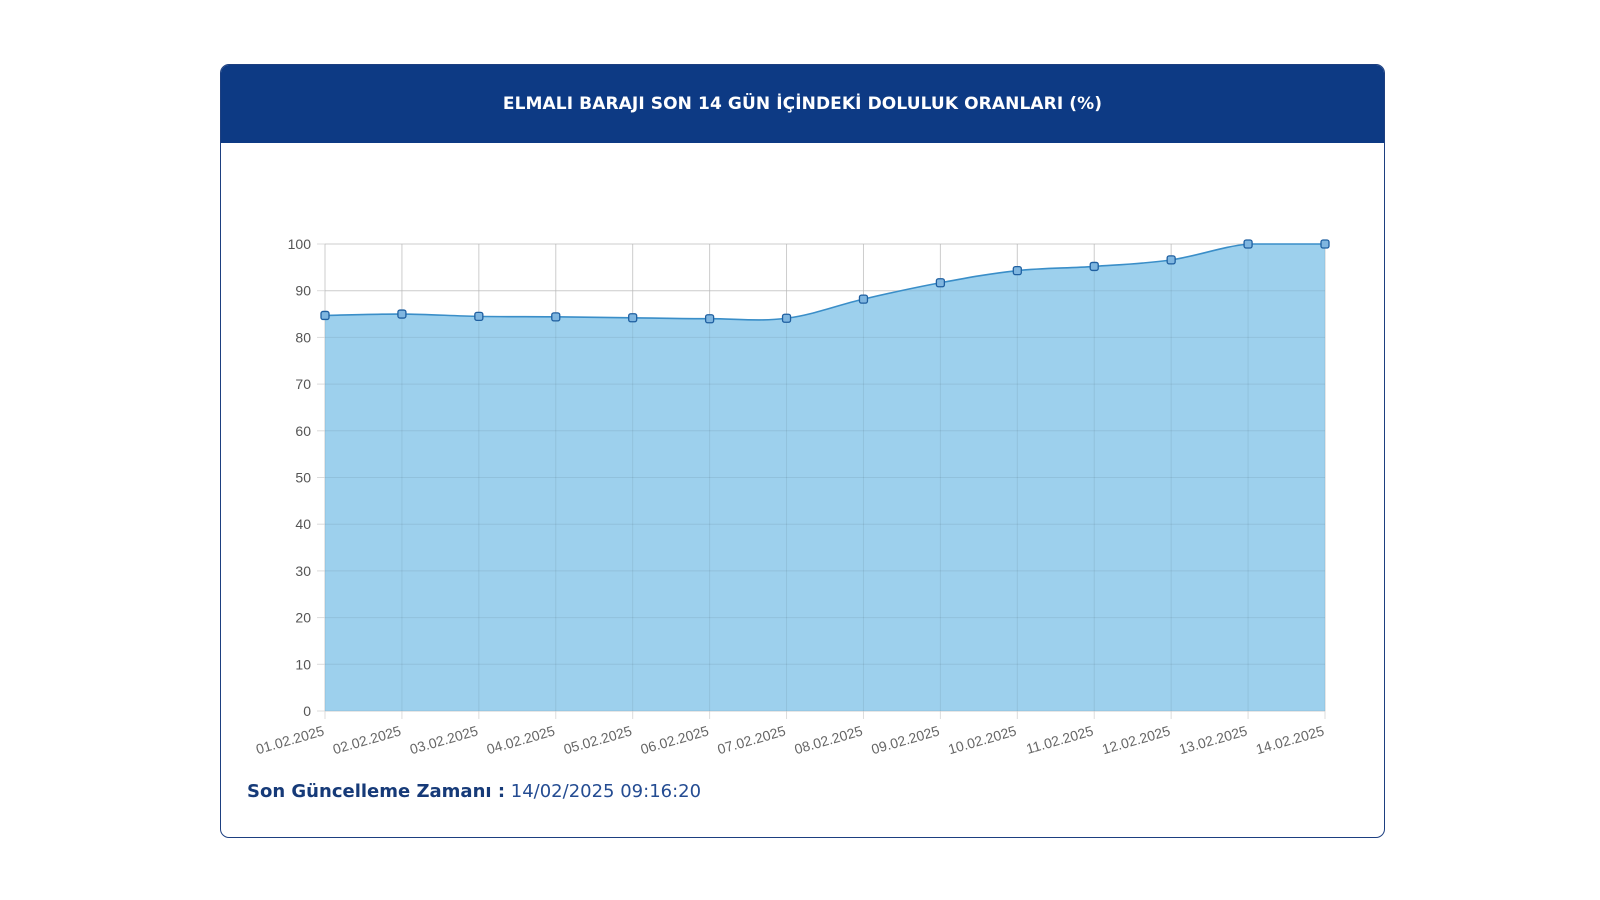 This screenshot has width=1600, height=900. I want to click on x-tick-label: 13.02.2025, so click(1213, 739).